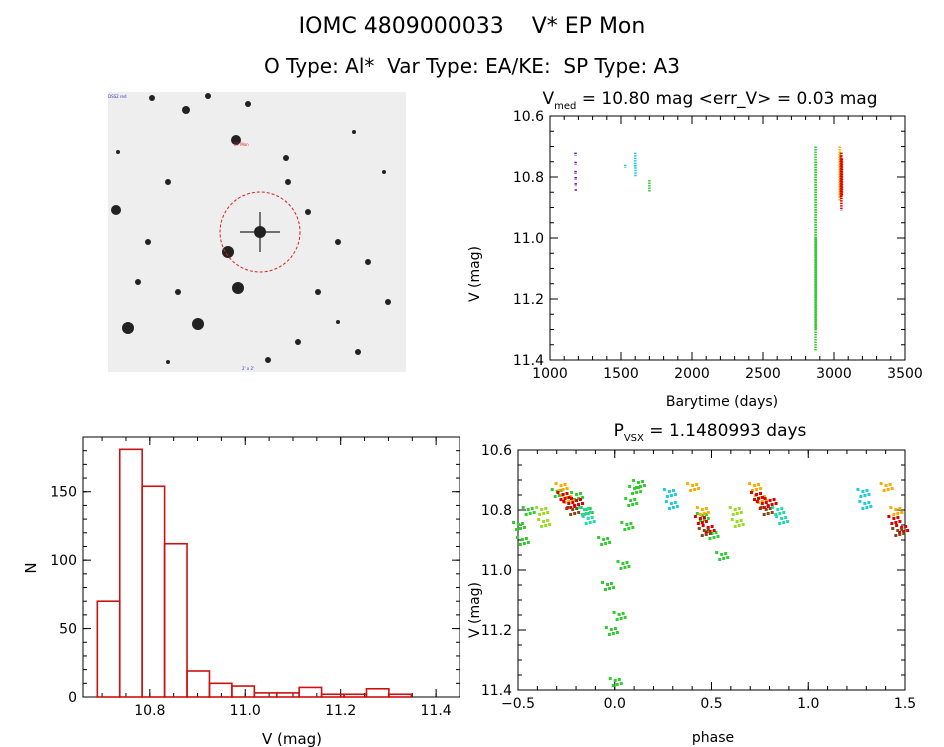 This screenshot has width=944, height=747. Describe the element at coordinates (254, 573) in the screenshot. I see `histogram-bars` at that location.